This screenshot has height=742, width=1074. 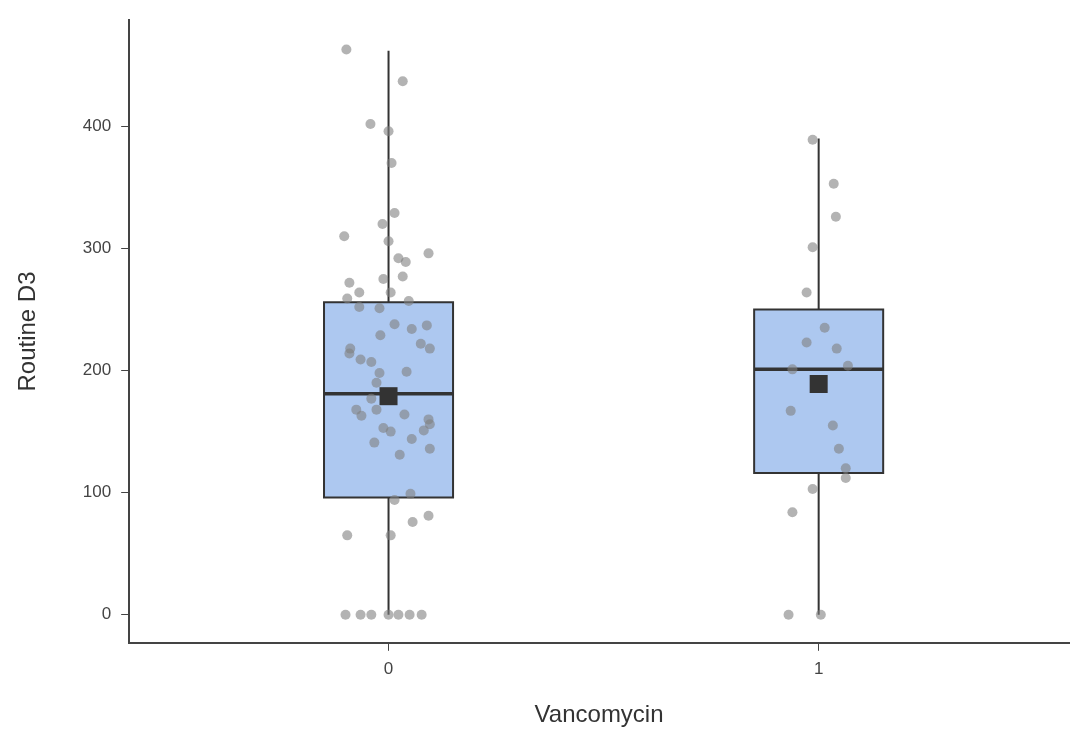 What do you see at coordinates (97, 492) in the screenshot?
I see `y-tick-label: 100` at bounding box center [97, 492].